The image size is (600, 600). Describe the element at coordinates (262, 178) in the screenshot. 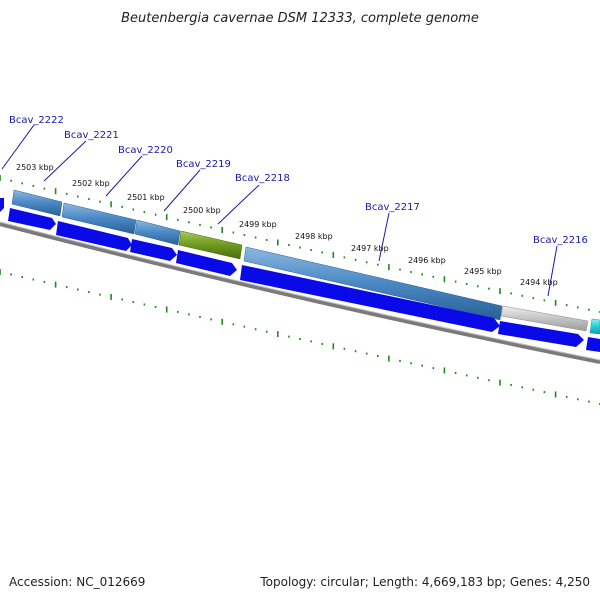

I see `gene-label-bcav-2218: Bcav_2218` at that location.